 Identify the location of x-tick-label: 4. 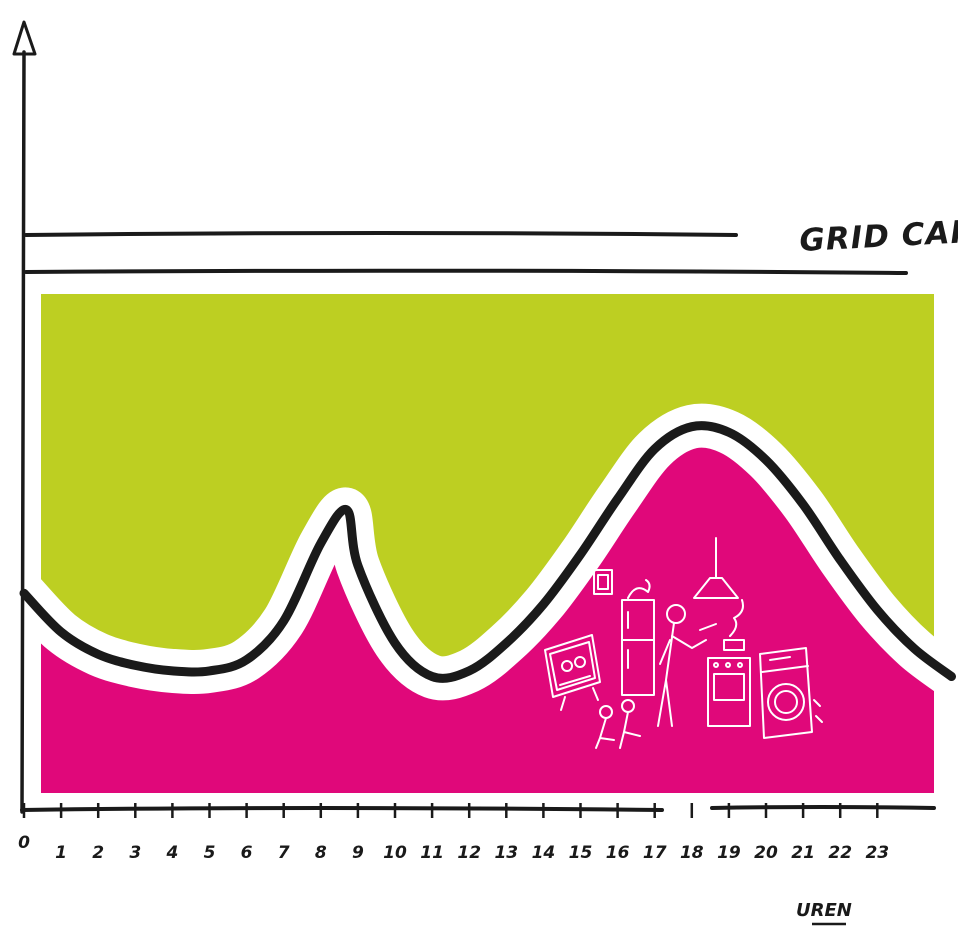
(171, 853).